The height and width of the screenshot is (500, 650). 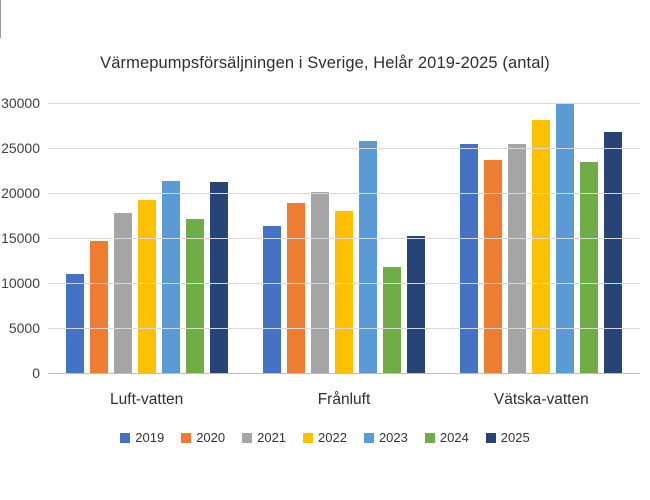 I want to click on legend-item: 2021, so click(x=264, y=437).